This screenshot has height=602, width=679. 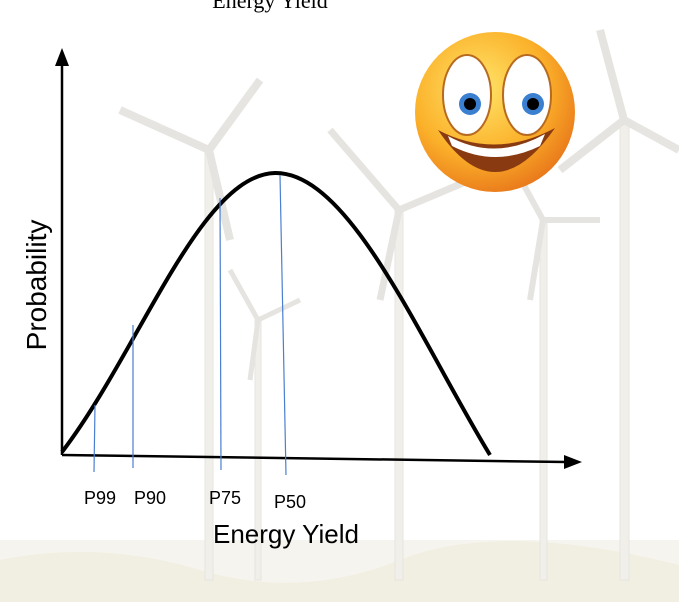 I want to click on marker-lines, so click(x=190, y=325).